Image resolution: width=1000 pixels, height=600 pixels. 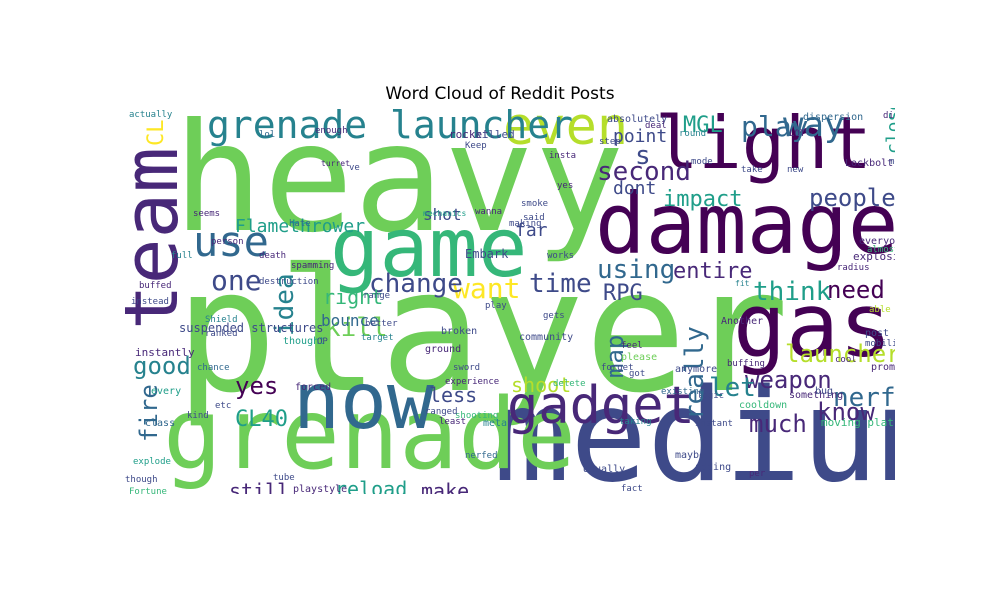 What do you see at coordinates (381, 324) in the screenshot?
I see `word-better: better` at bounding box center [381, 324].